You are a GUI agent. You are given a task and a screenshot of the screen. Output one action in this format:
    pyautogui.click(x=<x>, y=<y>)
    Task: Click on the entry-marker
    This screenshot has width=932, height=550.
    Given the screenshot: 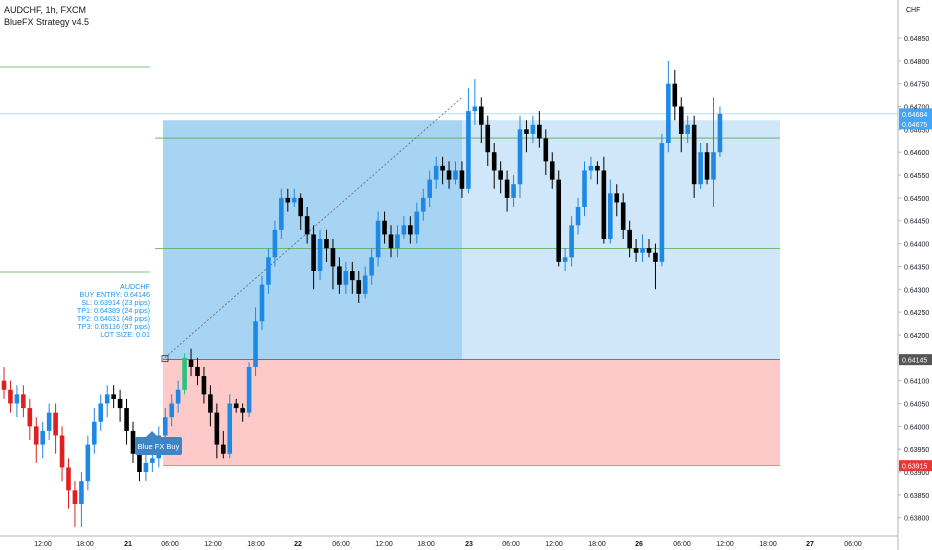 What is the action you would take?
    pyautogui.click(x=165, y=359)
    